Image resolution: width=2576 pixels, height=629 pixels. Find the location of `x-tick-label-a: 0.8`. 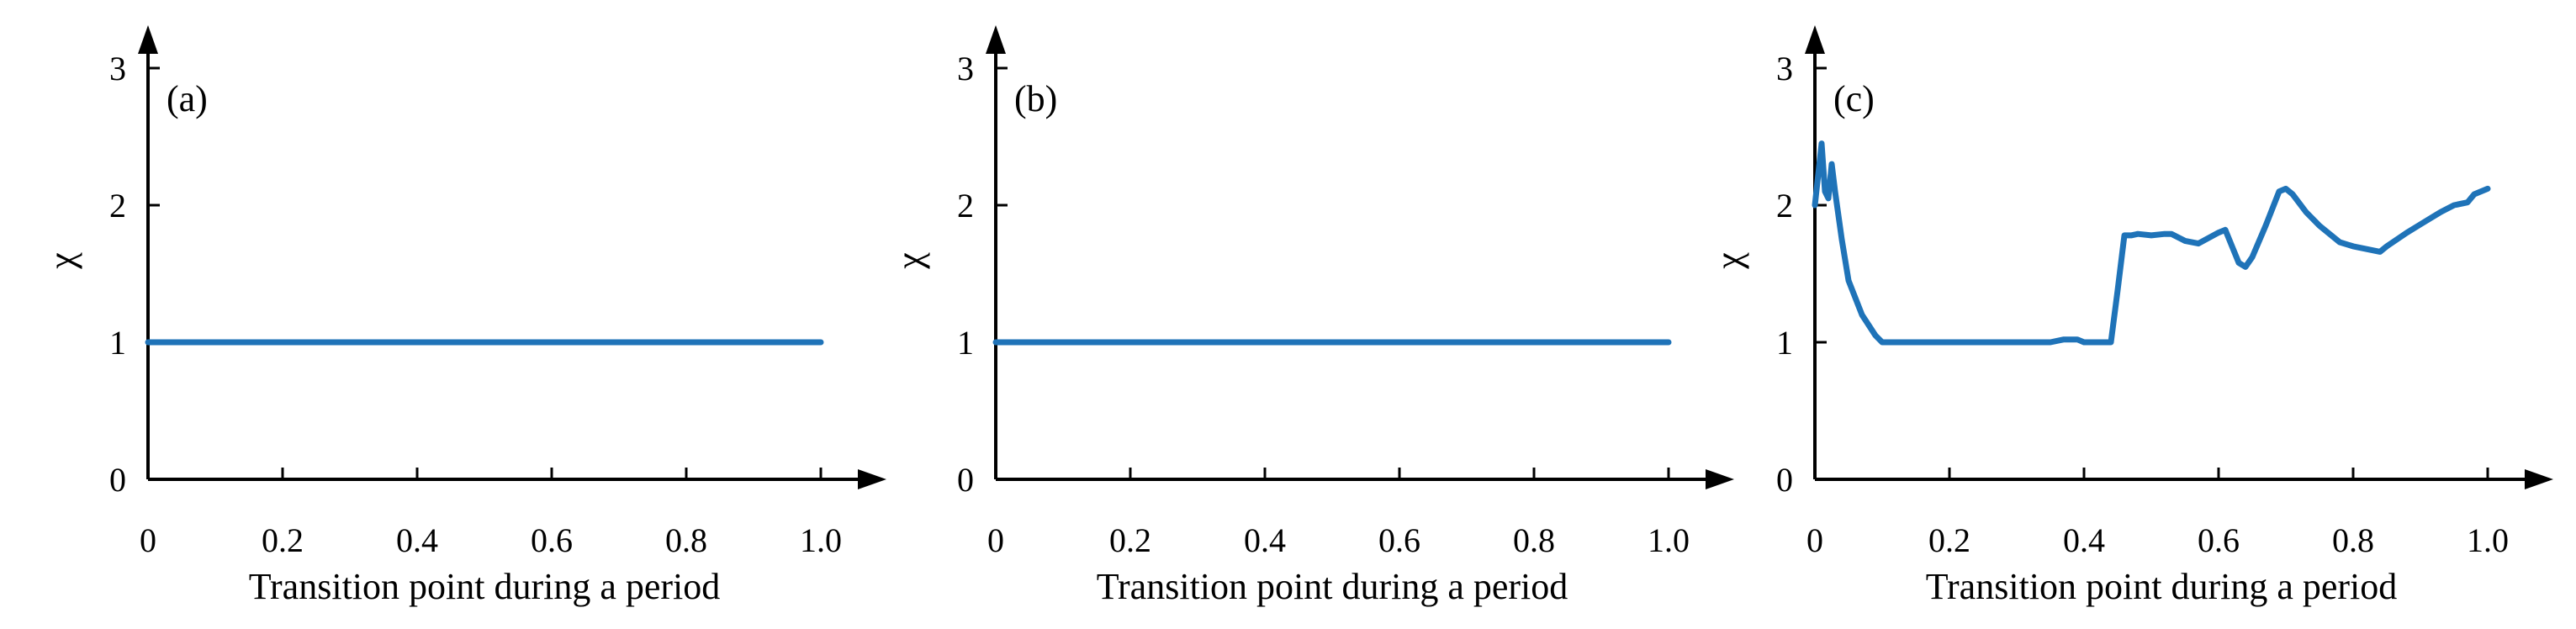

x-tick-label-a: 0.8 is located at coordinates (686, 540).